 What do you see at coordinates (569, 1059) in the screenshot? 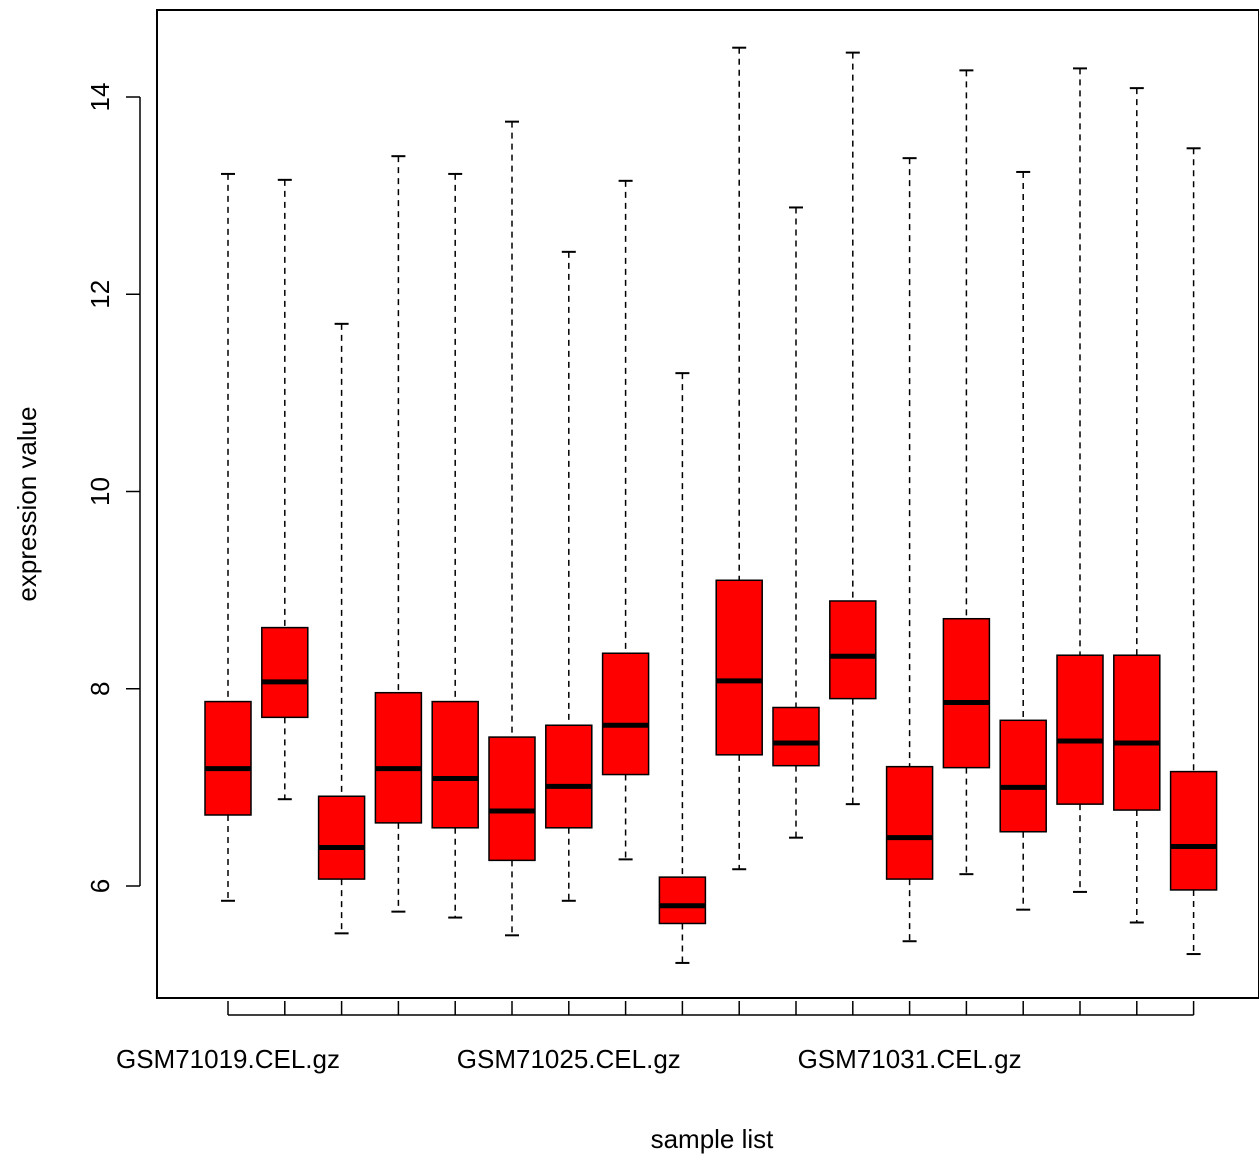
I see `x-tick-label: GSM71025.CEL.gz` at bounding box center [569, 1059].